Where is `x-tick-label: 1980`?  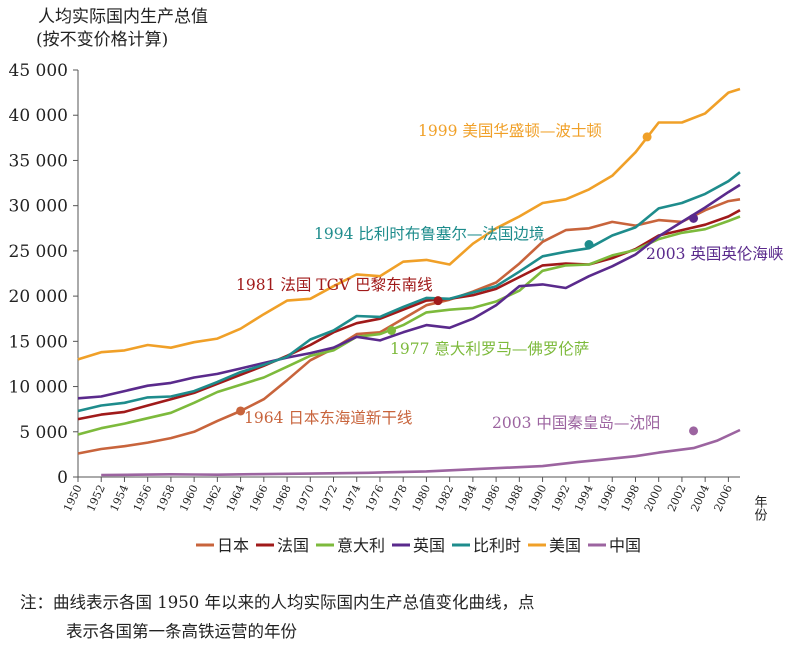
x-tick-label: 1980 is located at coordinates (422, 498).